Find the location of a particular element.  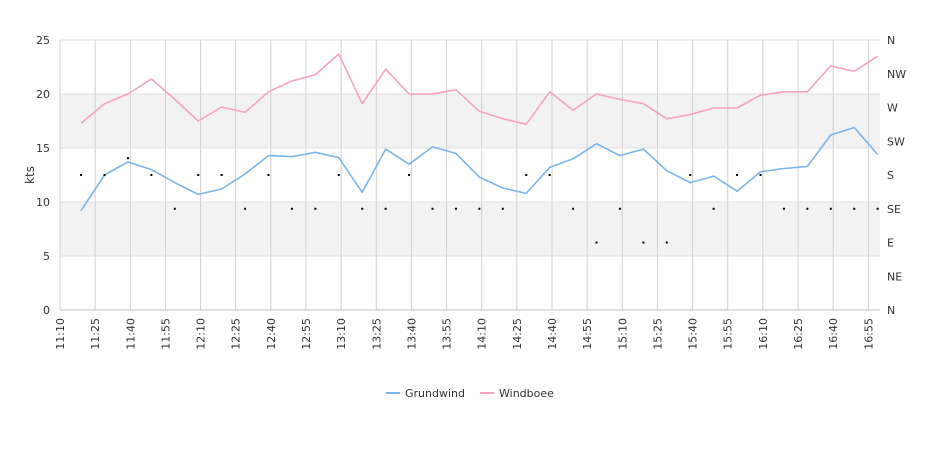

x-tick-label: 15:10 is located at coordinates (622, 334).